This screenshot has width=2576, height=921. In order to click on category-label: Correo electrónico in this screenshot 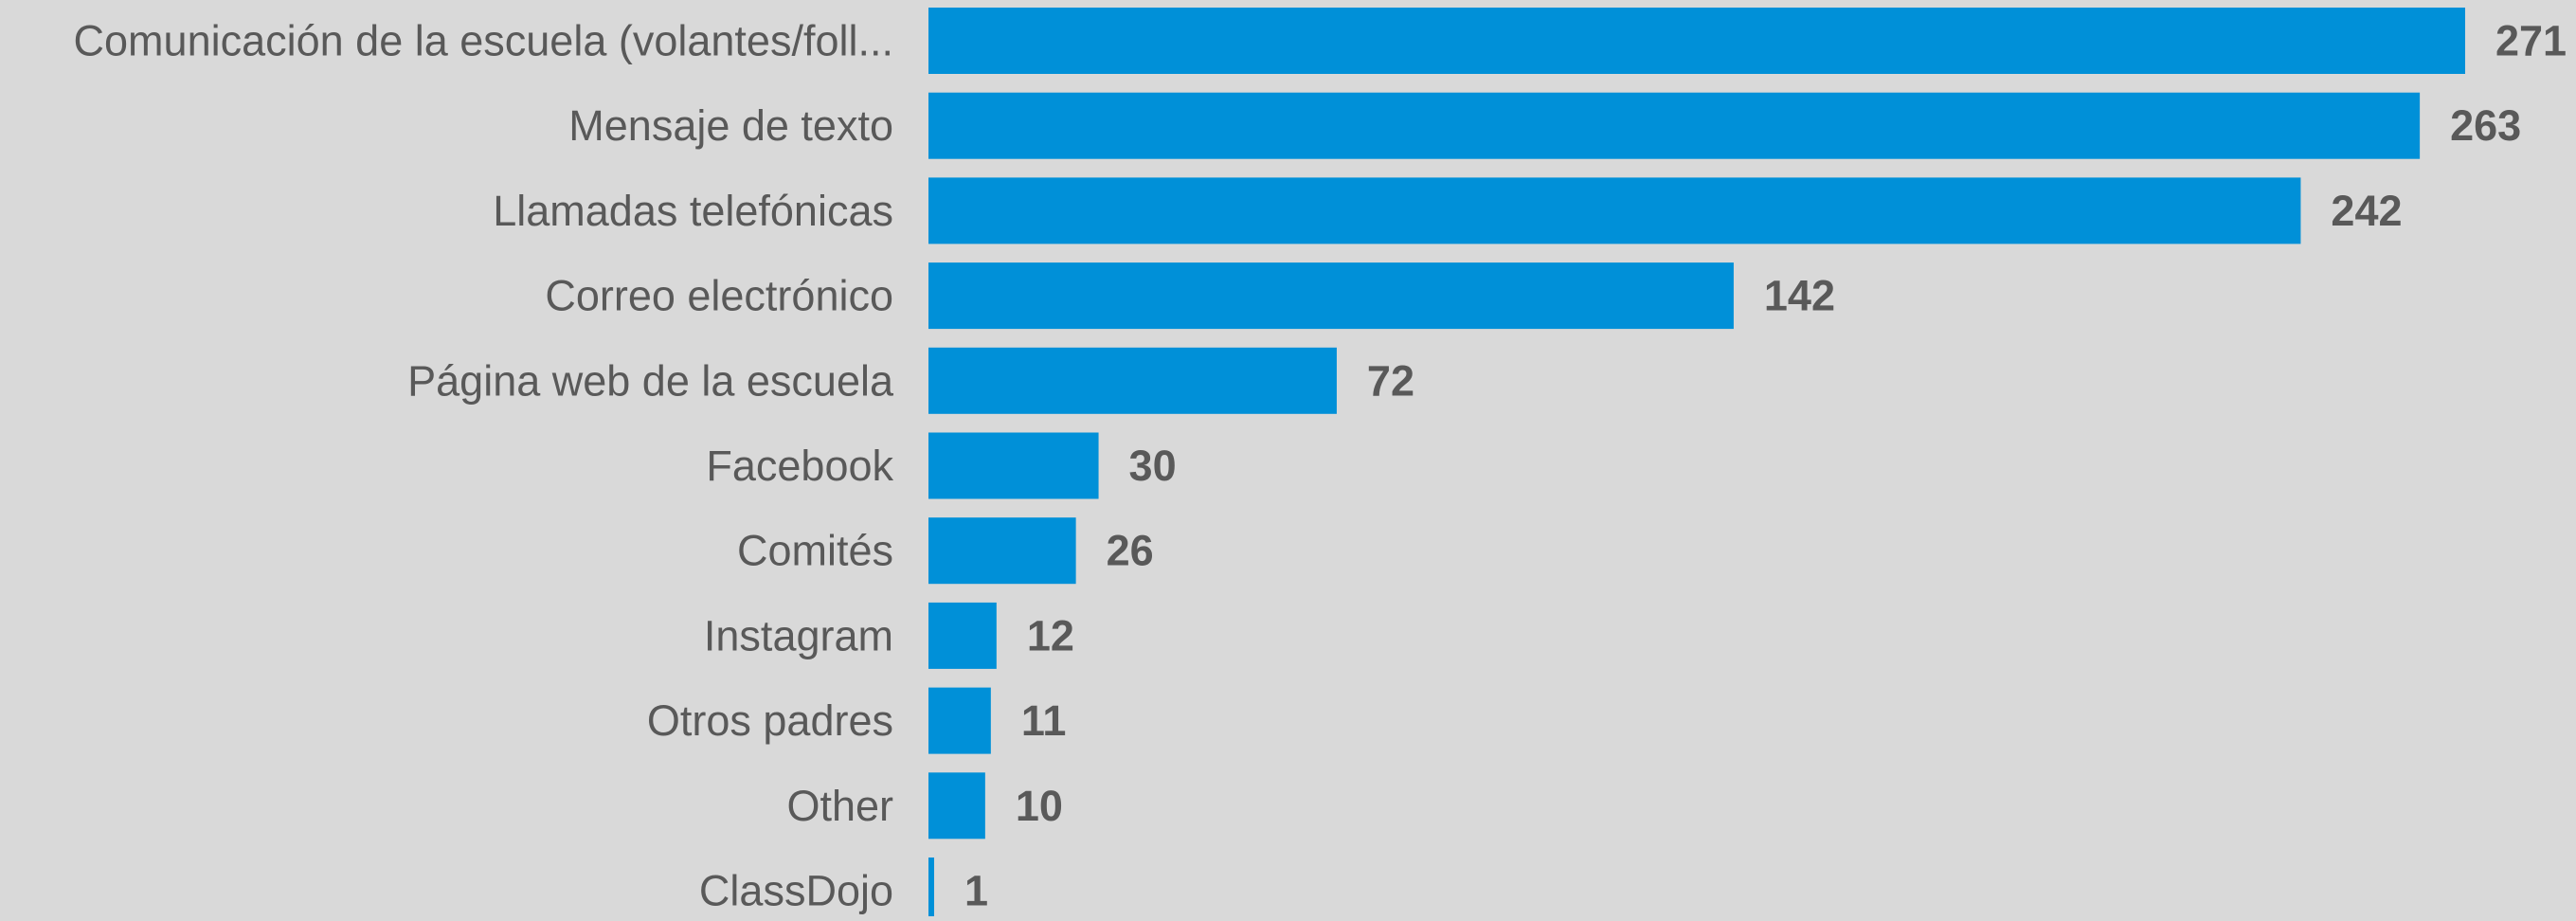, I will do `click(719, 296)`.